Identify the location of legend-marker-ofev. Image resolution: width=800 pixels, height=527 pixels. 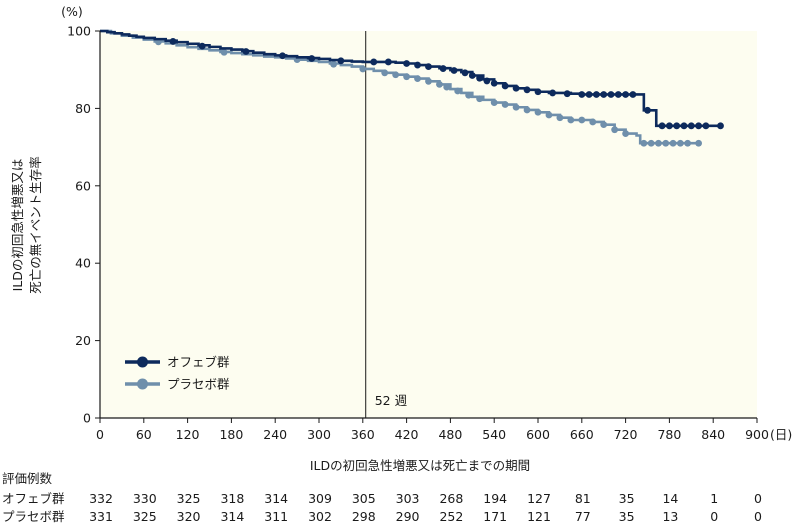
(142, 362).